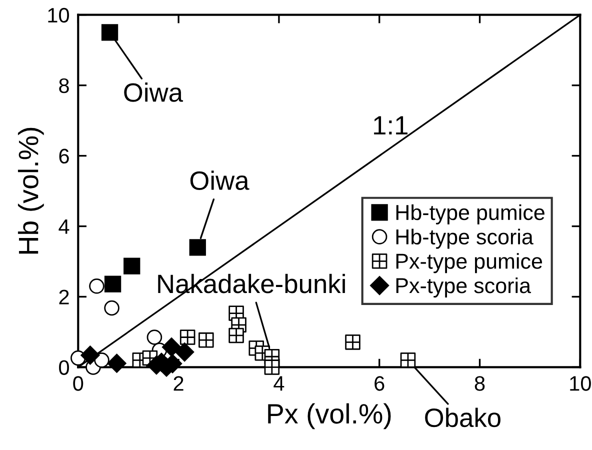  I want to click on x-tick-label: 6, so click(379, 383).